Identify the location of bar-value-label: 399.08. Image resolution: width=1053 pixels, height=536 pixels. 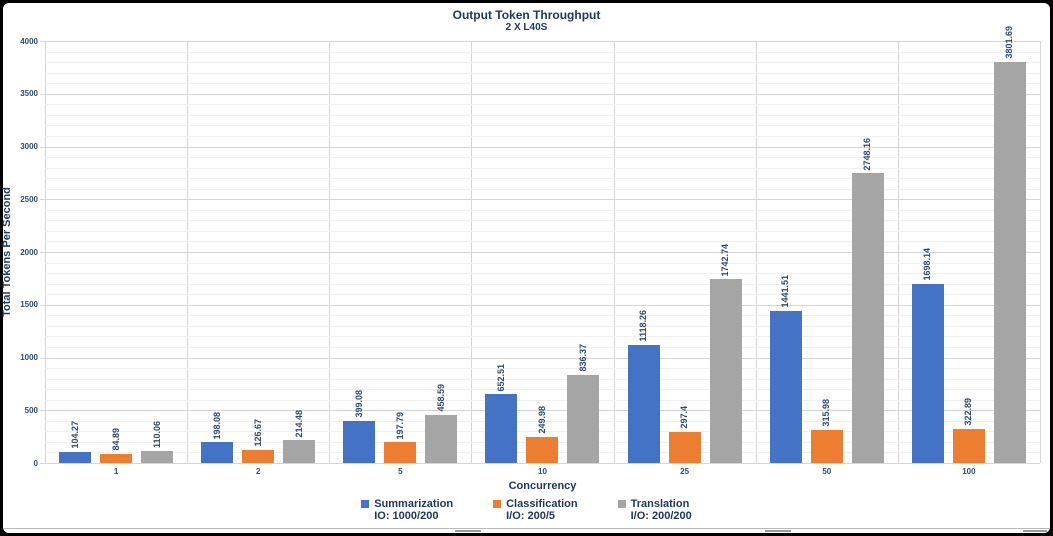
(358, 404).